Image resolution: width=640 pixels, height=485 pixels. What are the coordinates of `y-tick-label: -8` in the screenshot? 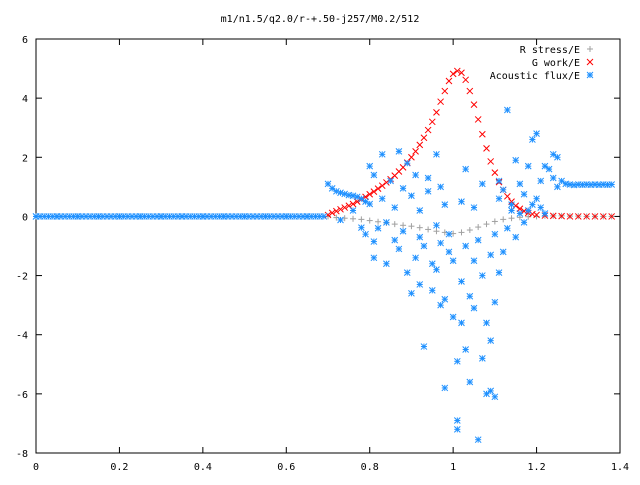 It's located at (22, 454).